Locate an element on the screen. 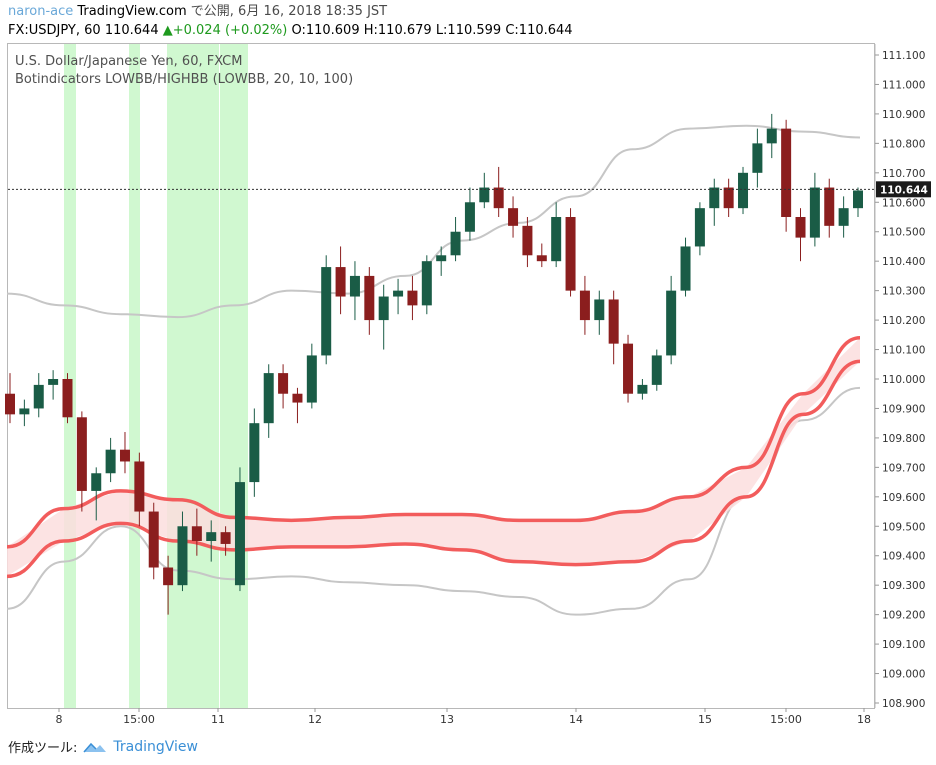 The height and width of the screenshot is (765, 936). made-with-label: 作成ツール: is located at coordinates (43, 748).